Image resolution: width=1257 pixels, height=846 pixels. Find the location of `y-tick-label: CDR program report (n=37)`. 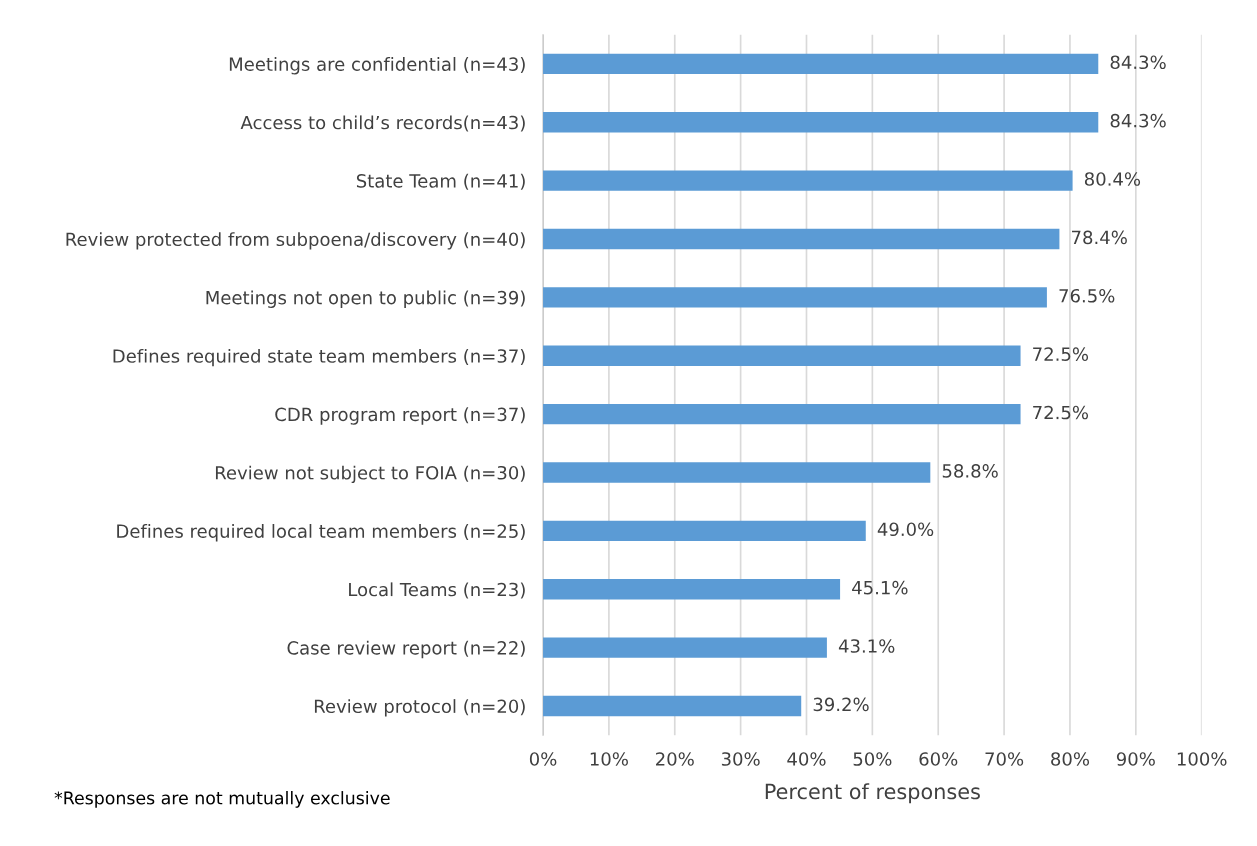

y-tick-label: CDR program report (n=37) is located at coordinates (400, 416).